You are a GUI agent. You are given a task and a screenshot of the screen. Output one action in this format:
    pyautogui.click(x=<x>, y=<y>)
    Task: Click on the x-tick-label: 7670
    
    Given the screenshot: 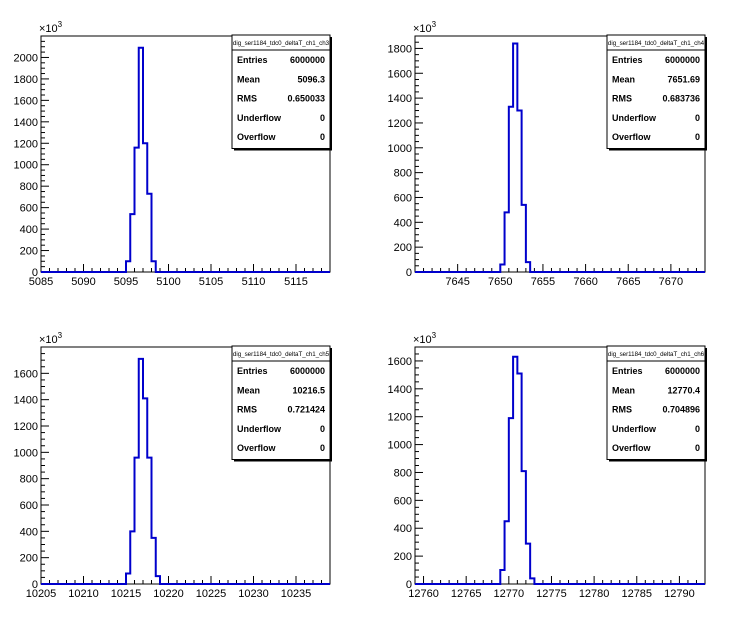 What is the action you would take?
    pyautogui.click(x=671, y=282)
    